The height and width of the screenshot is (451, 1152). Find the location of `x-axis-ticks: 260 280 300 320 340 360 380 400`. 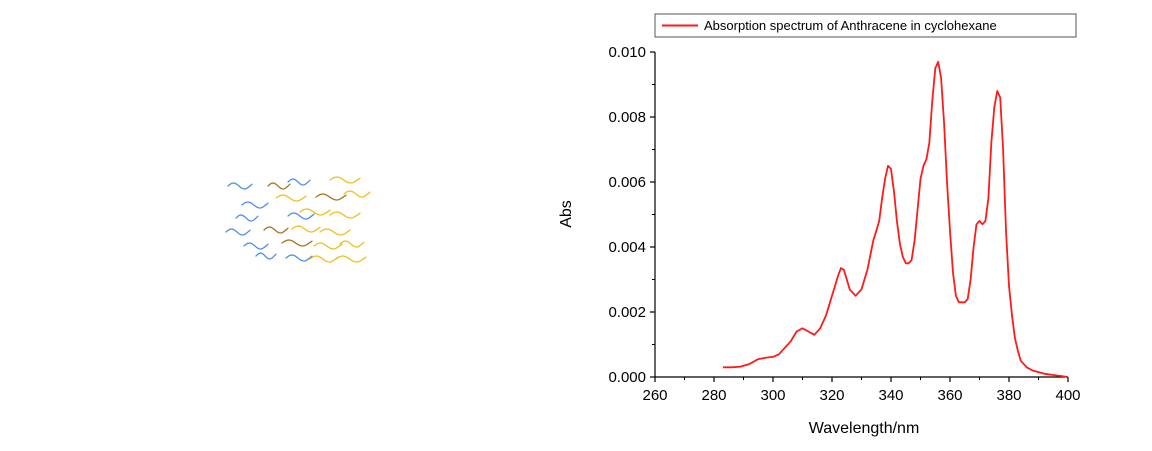

x-axis-ticks: 260 280 300 320 340 360 380 400 is located at coordinates (861, 390).